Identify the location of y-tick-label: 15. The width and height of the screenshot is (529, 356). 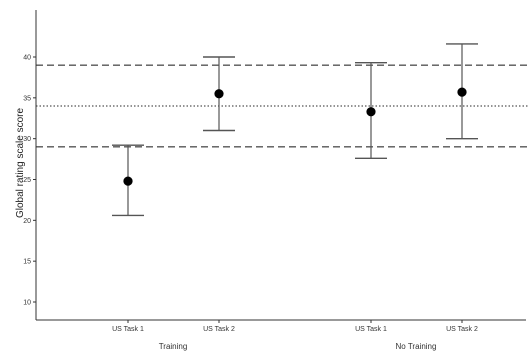
(27, 262).